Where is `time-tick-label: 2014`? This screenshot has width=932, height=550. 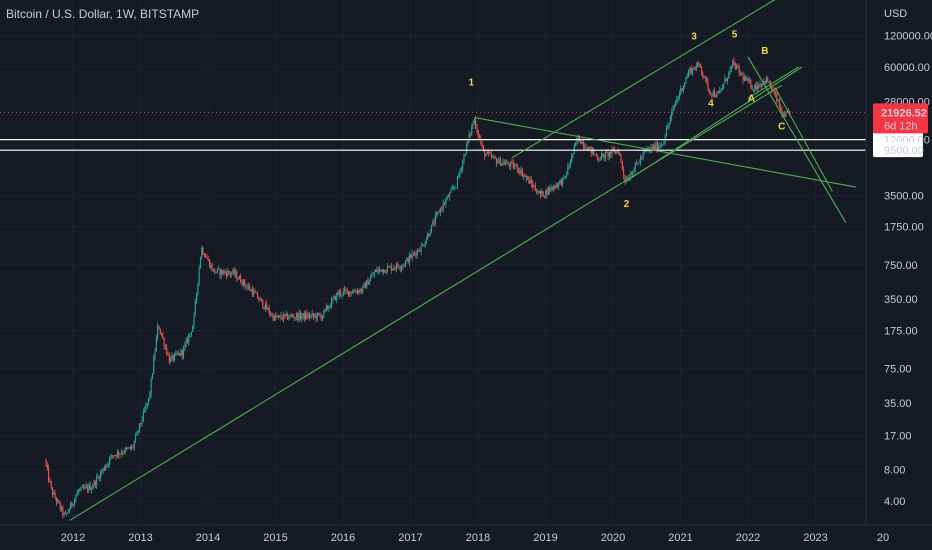
time-tick-label: 2014 is located at coordinates (208, 538).